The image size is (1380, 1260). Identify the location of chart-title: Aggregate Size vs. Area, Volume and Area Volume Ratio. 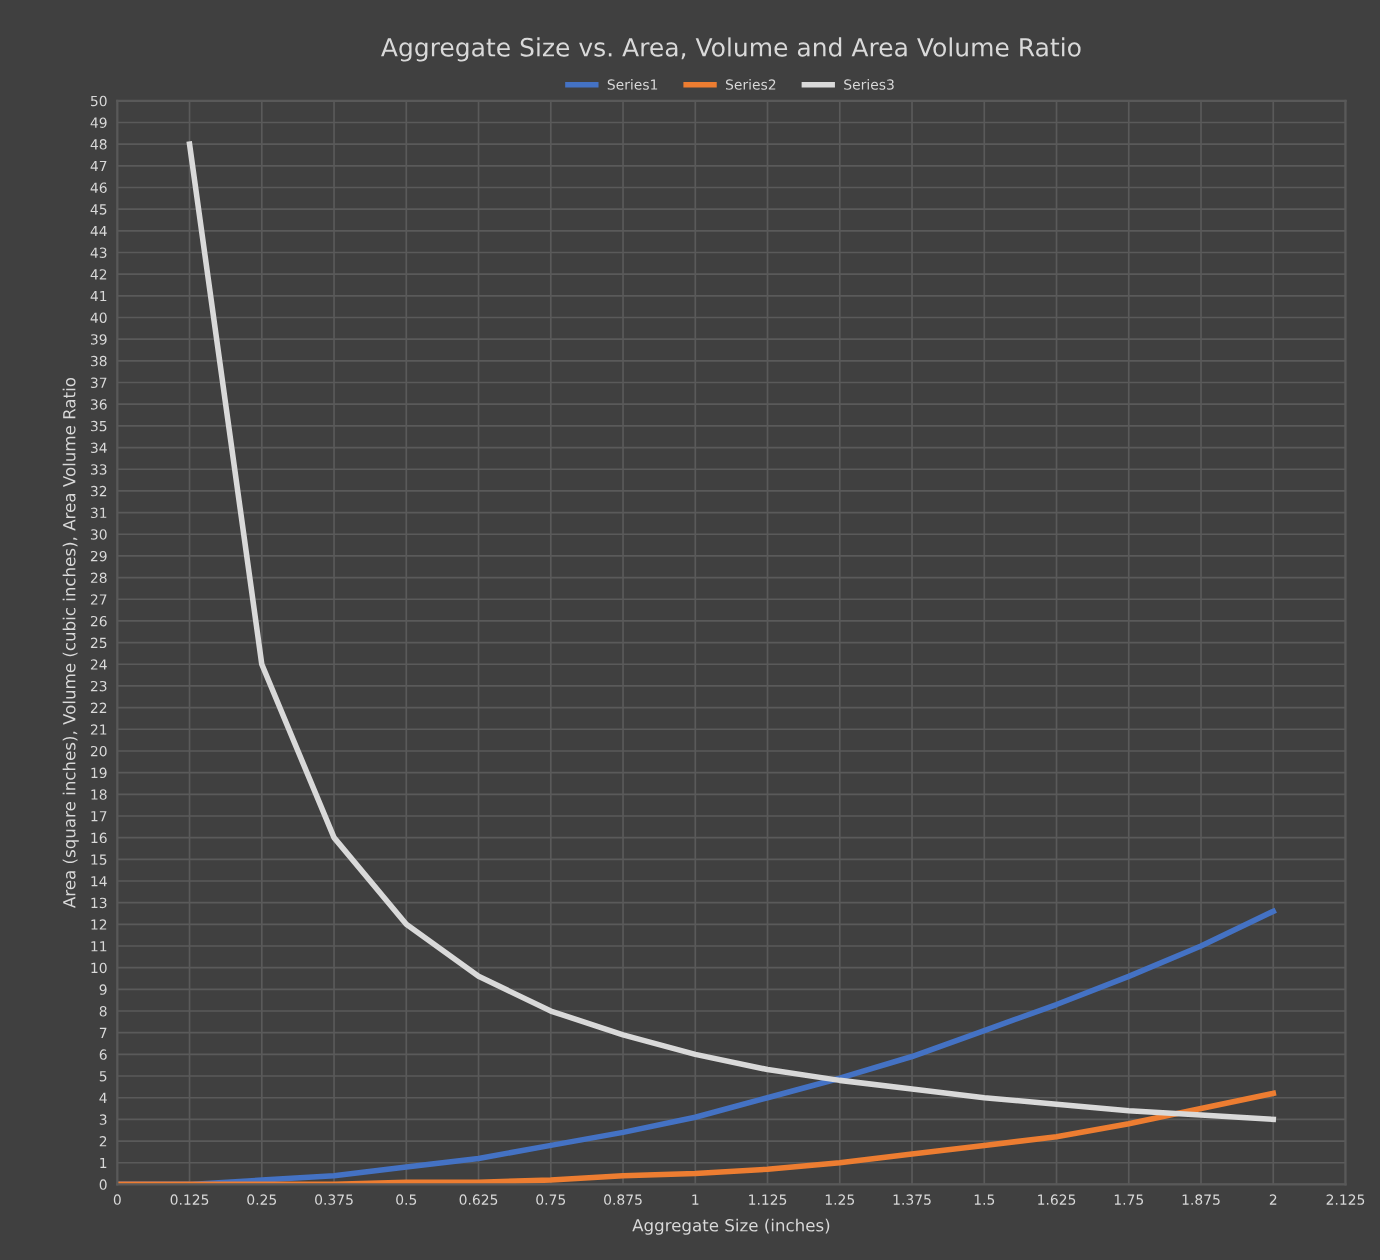
(731, 49).